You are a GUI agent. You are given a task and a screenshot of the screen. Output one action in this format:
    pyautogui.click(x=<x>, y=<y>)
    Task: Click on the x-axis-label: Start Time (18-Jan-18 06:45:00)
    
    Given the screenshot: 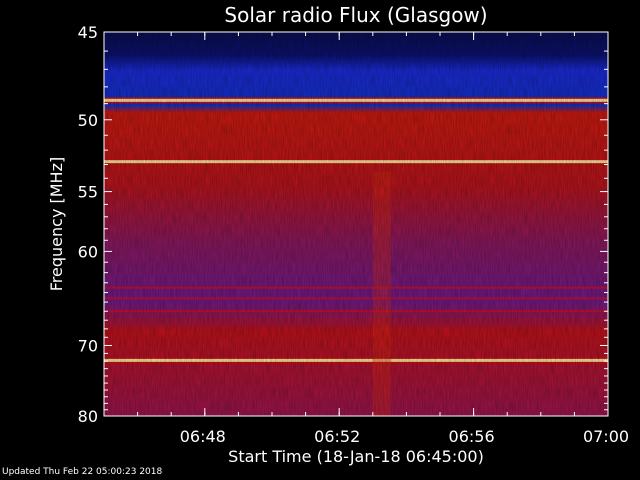 What is the action you would take?
    pyautogui.click(x=356, y=456)
    